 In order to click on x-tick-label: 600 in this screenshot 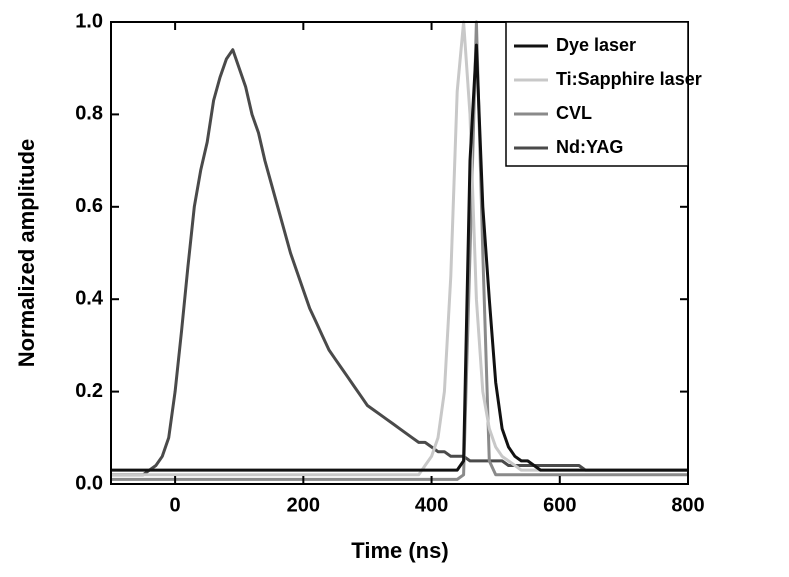, I will do `click(559, 505)`.